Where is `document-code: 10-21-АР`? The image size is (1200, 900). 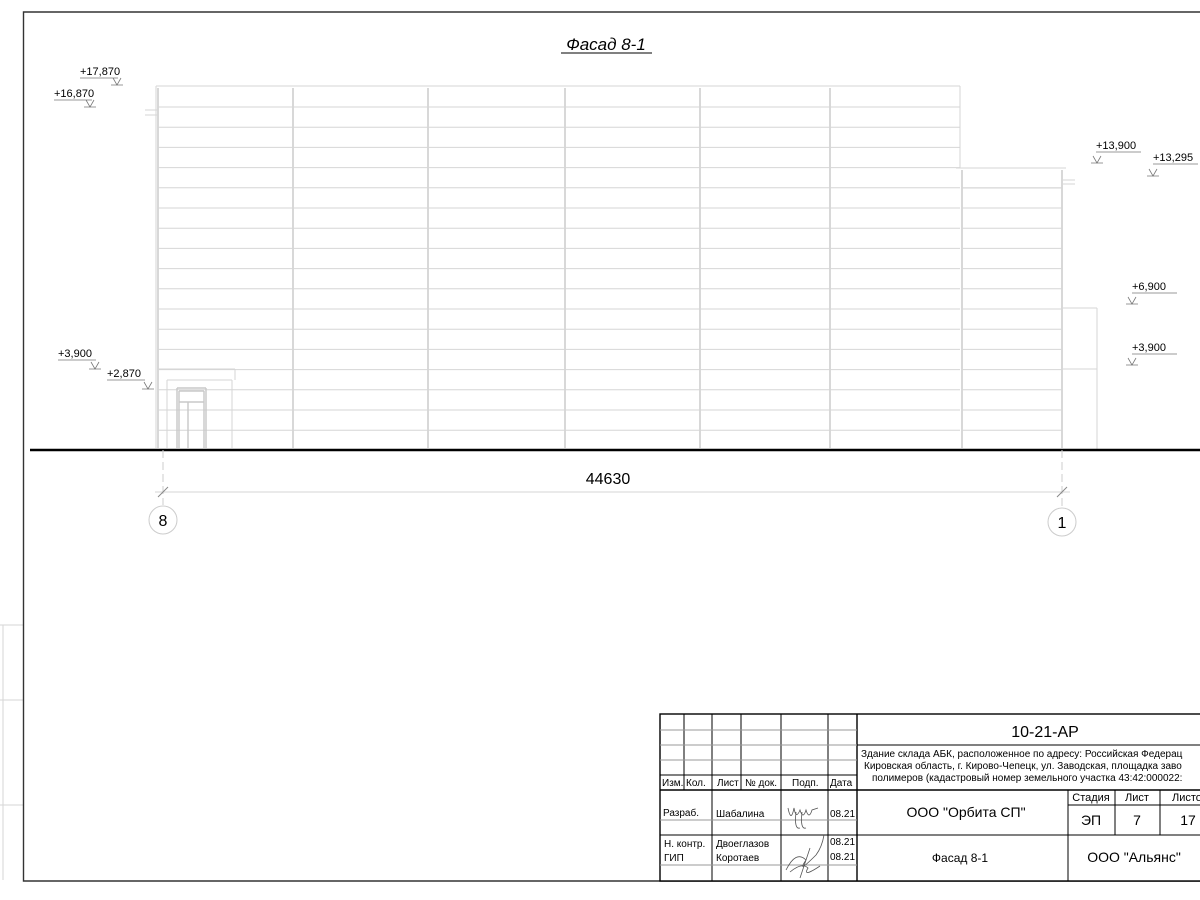
document-code: 10-21-АР is located at coordinates (1045, 732).